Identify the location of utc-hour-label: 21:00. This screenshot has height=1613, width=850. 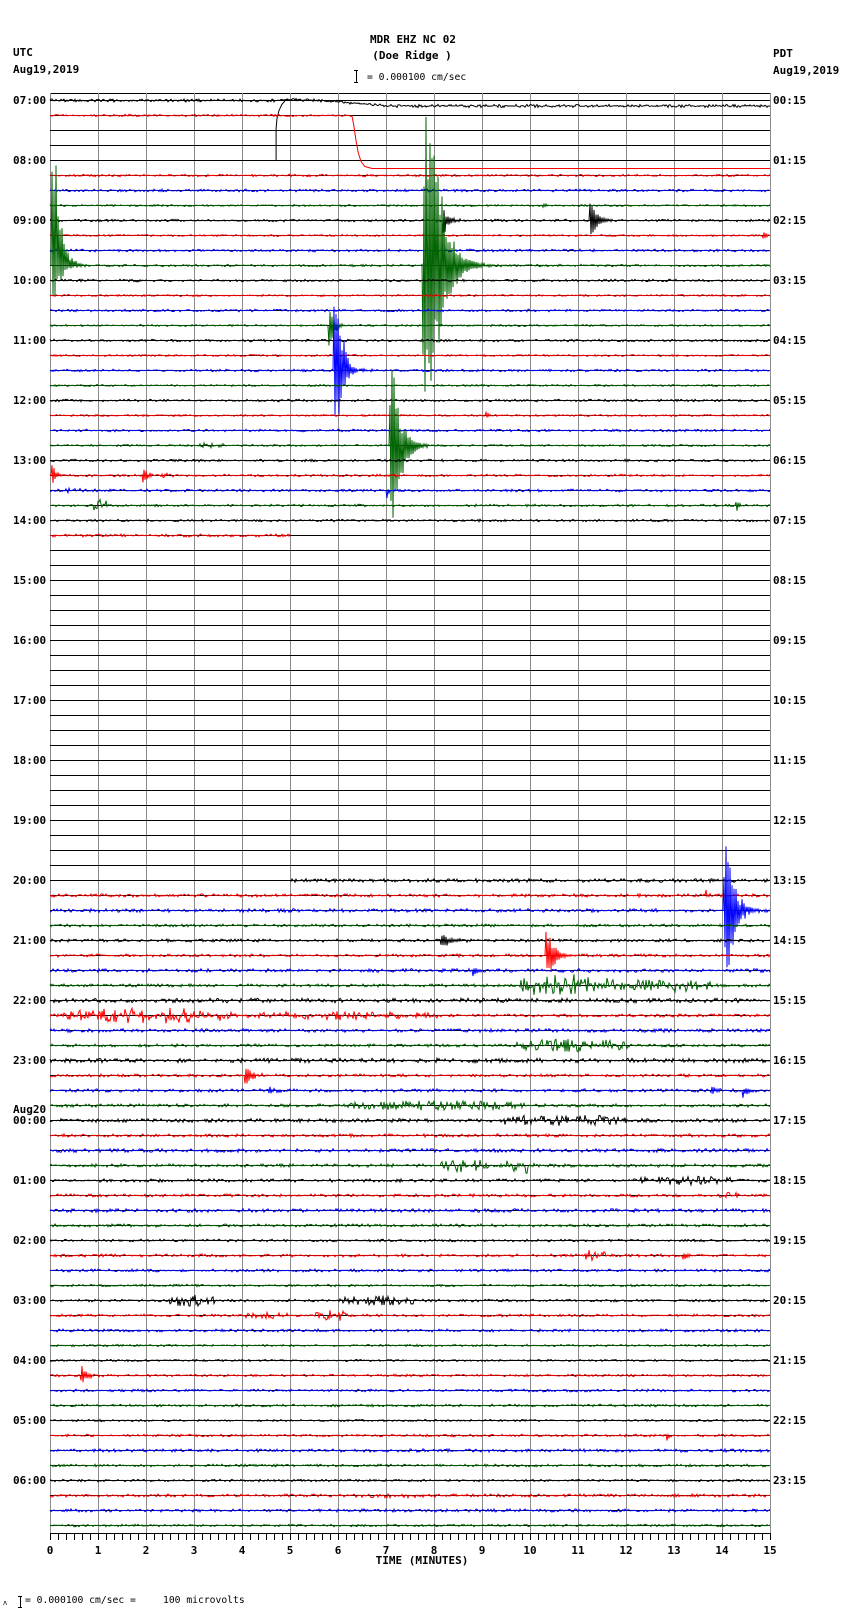
(29, 940).